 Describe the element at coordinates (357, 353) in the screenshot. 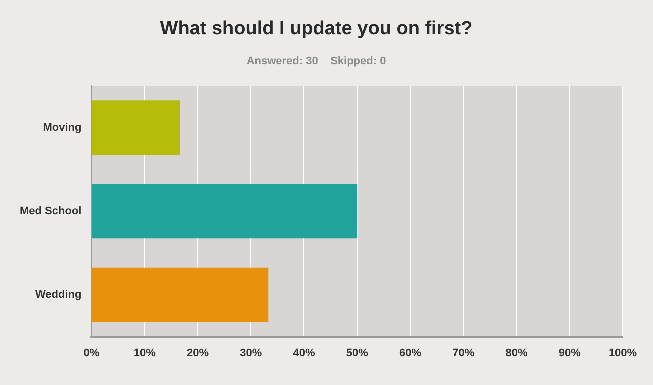

I see `x-tick-label: 50%` at that location.